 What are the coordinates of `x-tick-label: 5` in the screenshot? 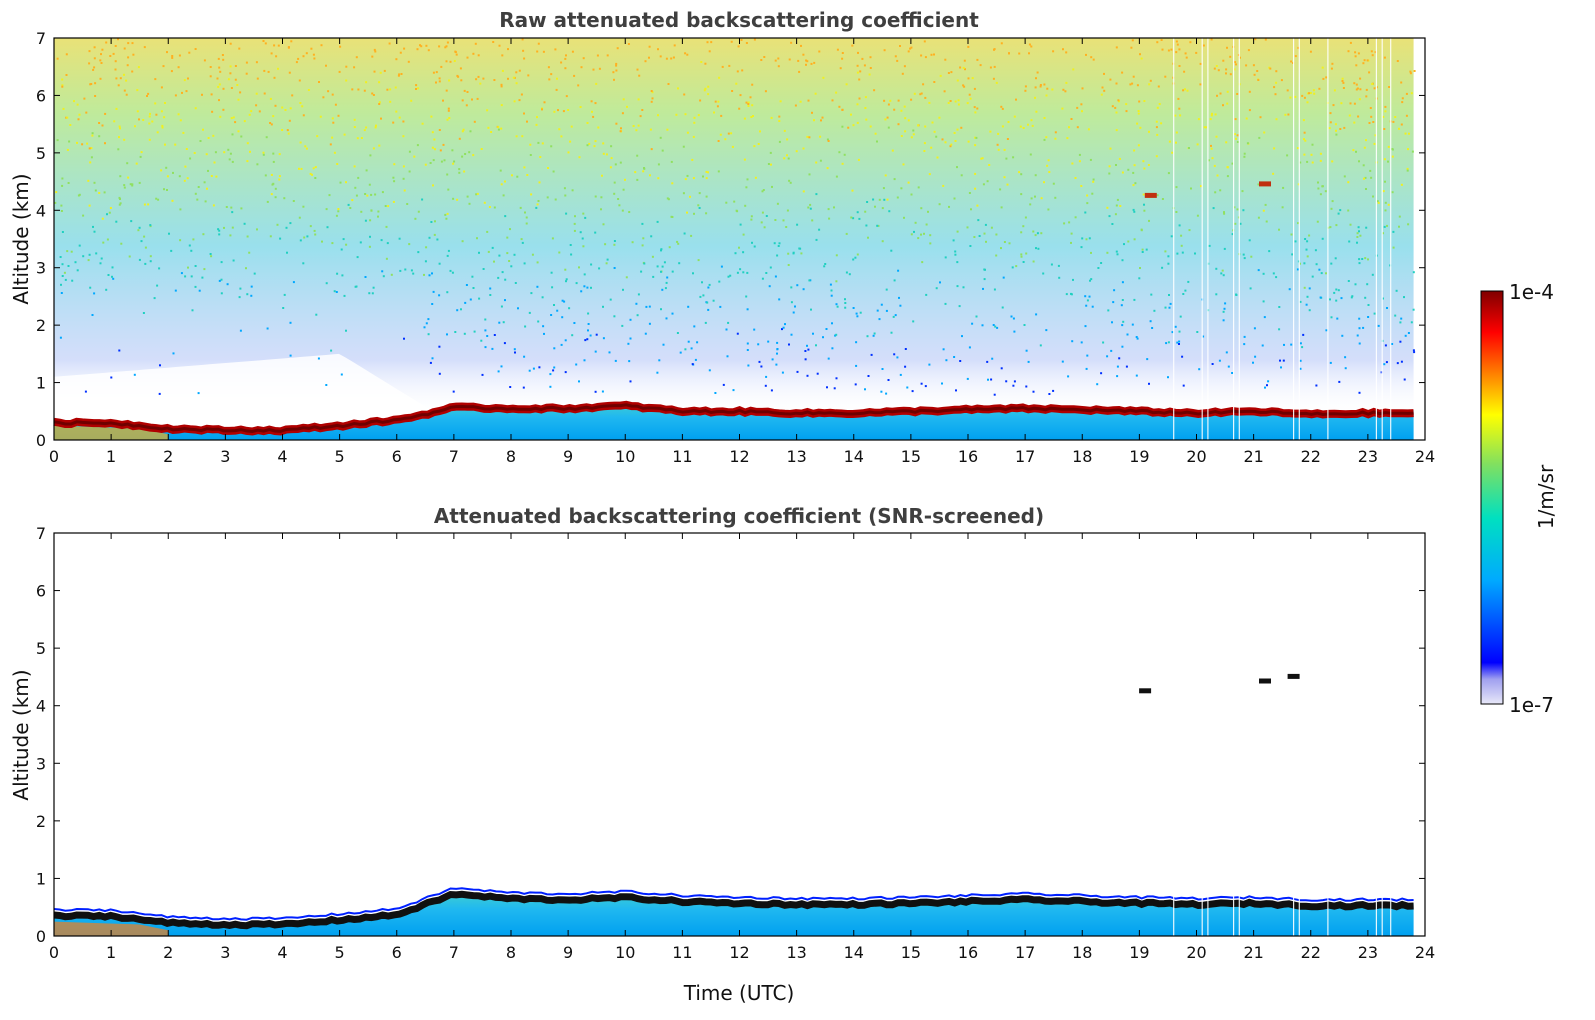 It's located at (340, 456).